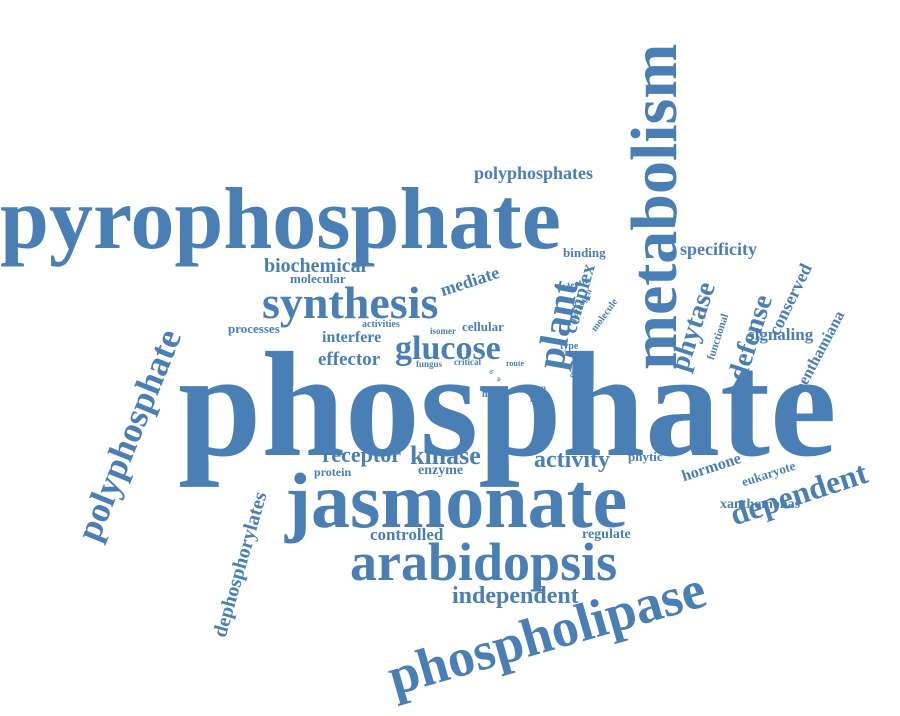 This screenshot has width=900, height=716. I want to click on word-xanthomonas: xanthomonas, so click(760, 505).